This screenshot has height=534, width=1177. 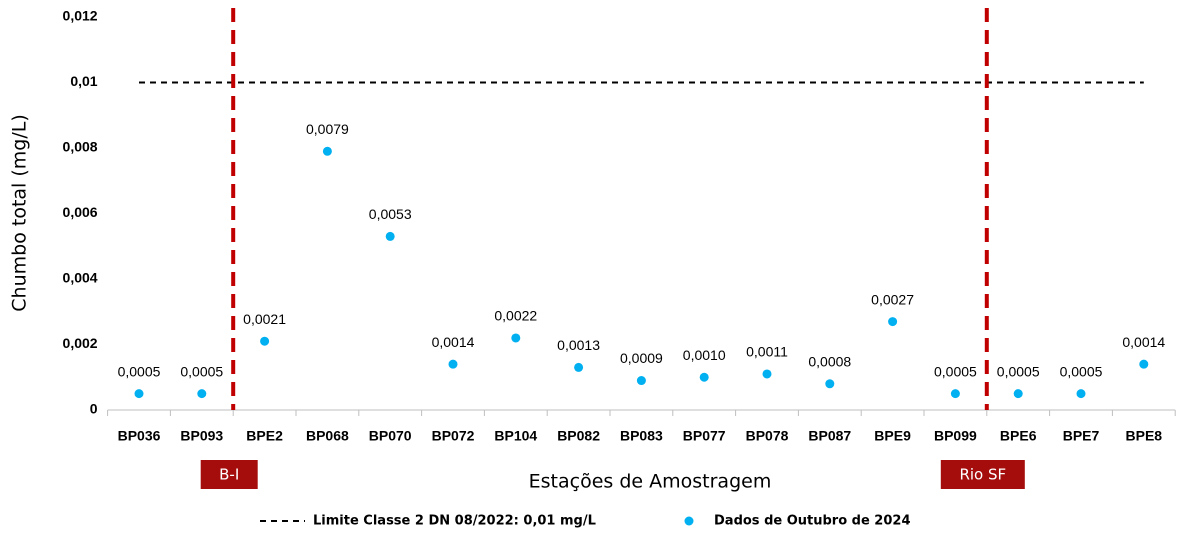 What do you see at coordinates (955, 436) in the screenshot?
I see `x-tick-label: BP099` at bounding box center [955, 436].